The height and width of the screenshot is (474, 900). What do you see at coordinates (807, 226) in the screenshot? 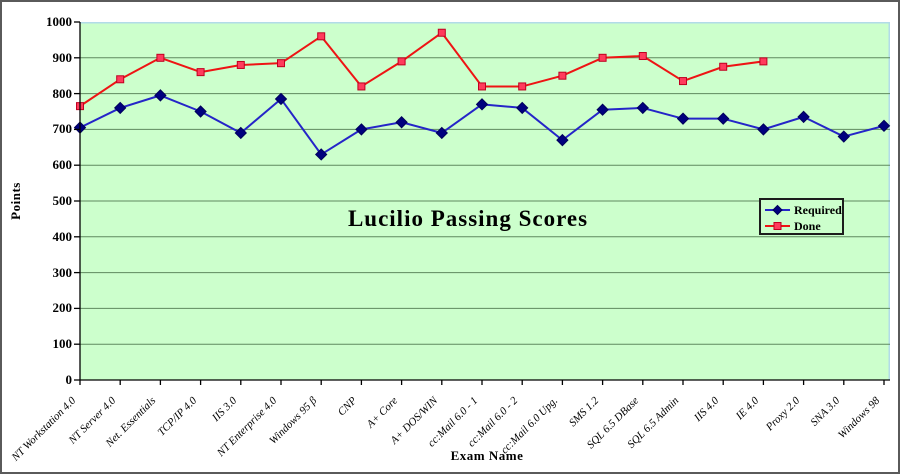
I see `legend-label-done: Done` at bounding box center [807, 226].